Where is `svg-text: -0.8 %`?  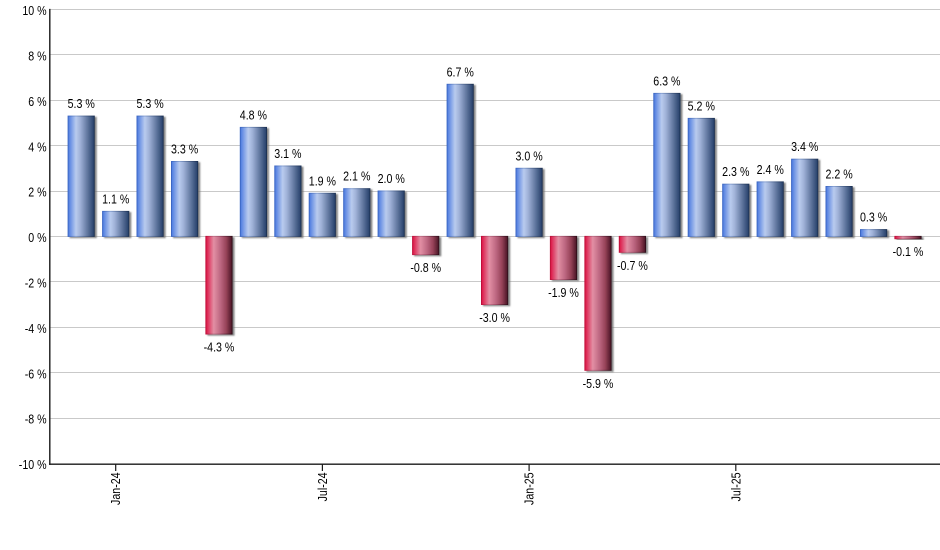
svg-text: -0.8 % is located at coordinates (425, 267).